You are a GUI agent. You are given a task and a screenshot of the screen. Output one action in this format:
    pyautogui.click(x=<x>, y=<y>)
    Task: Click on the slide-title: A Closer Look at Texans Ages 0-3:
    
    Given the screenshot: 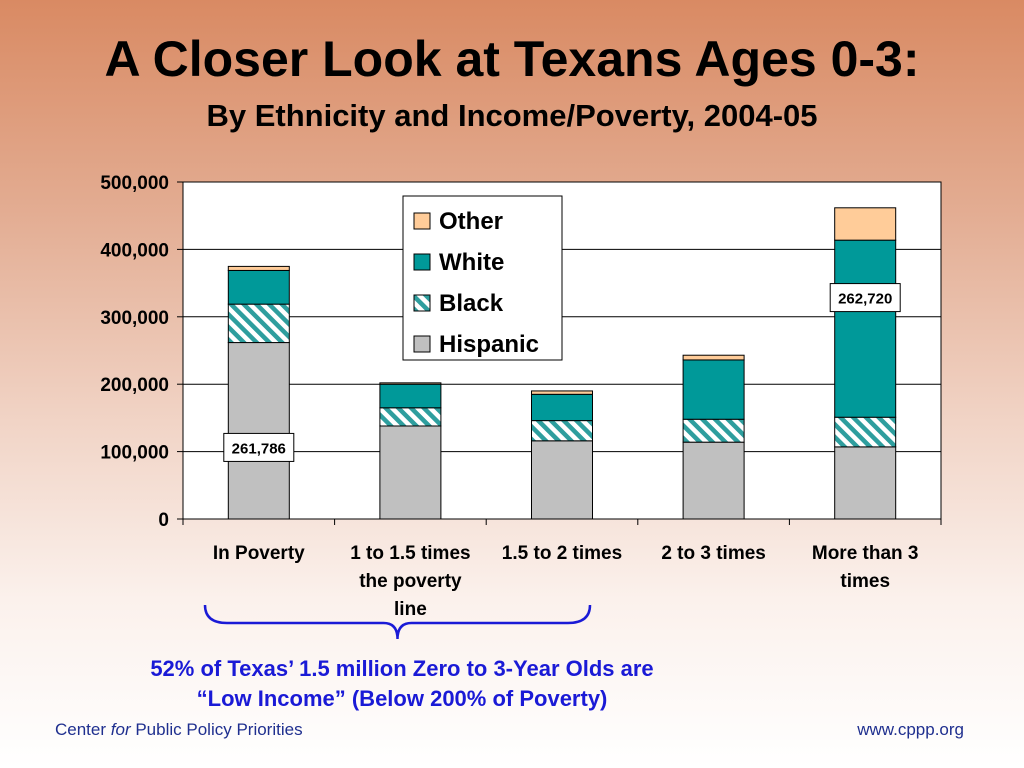 What is the action you would take?
    pyautogui.click(x=512, y=59)
    